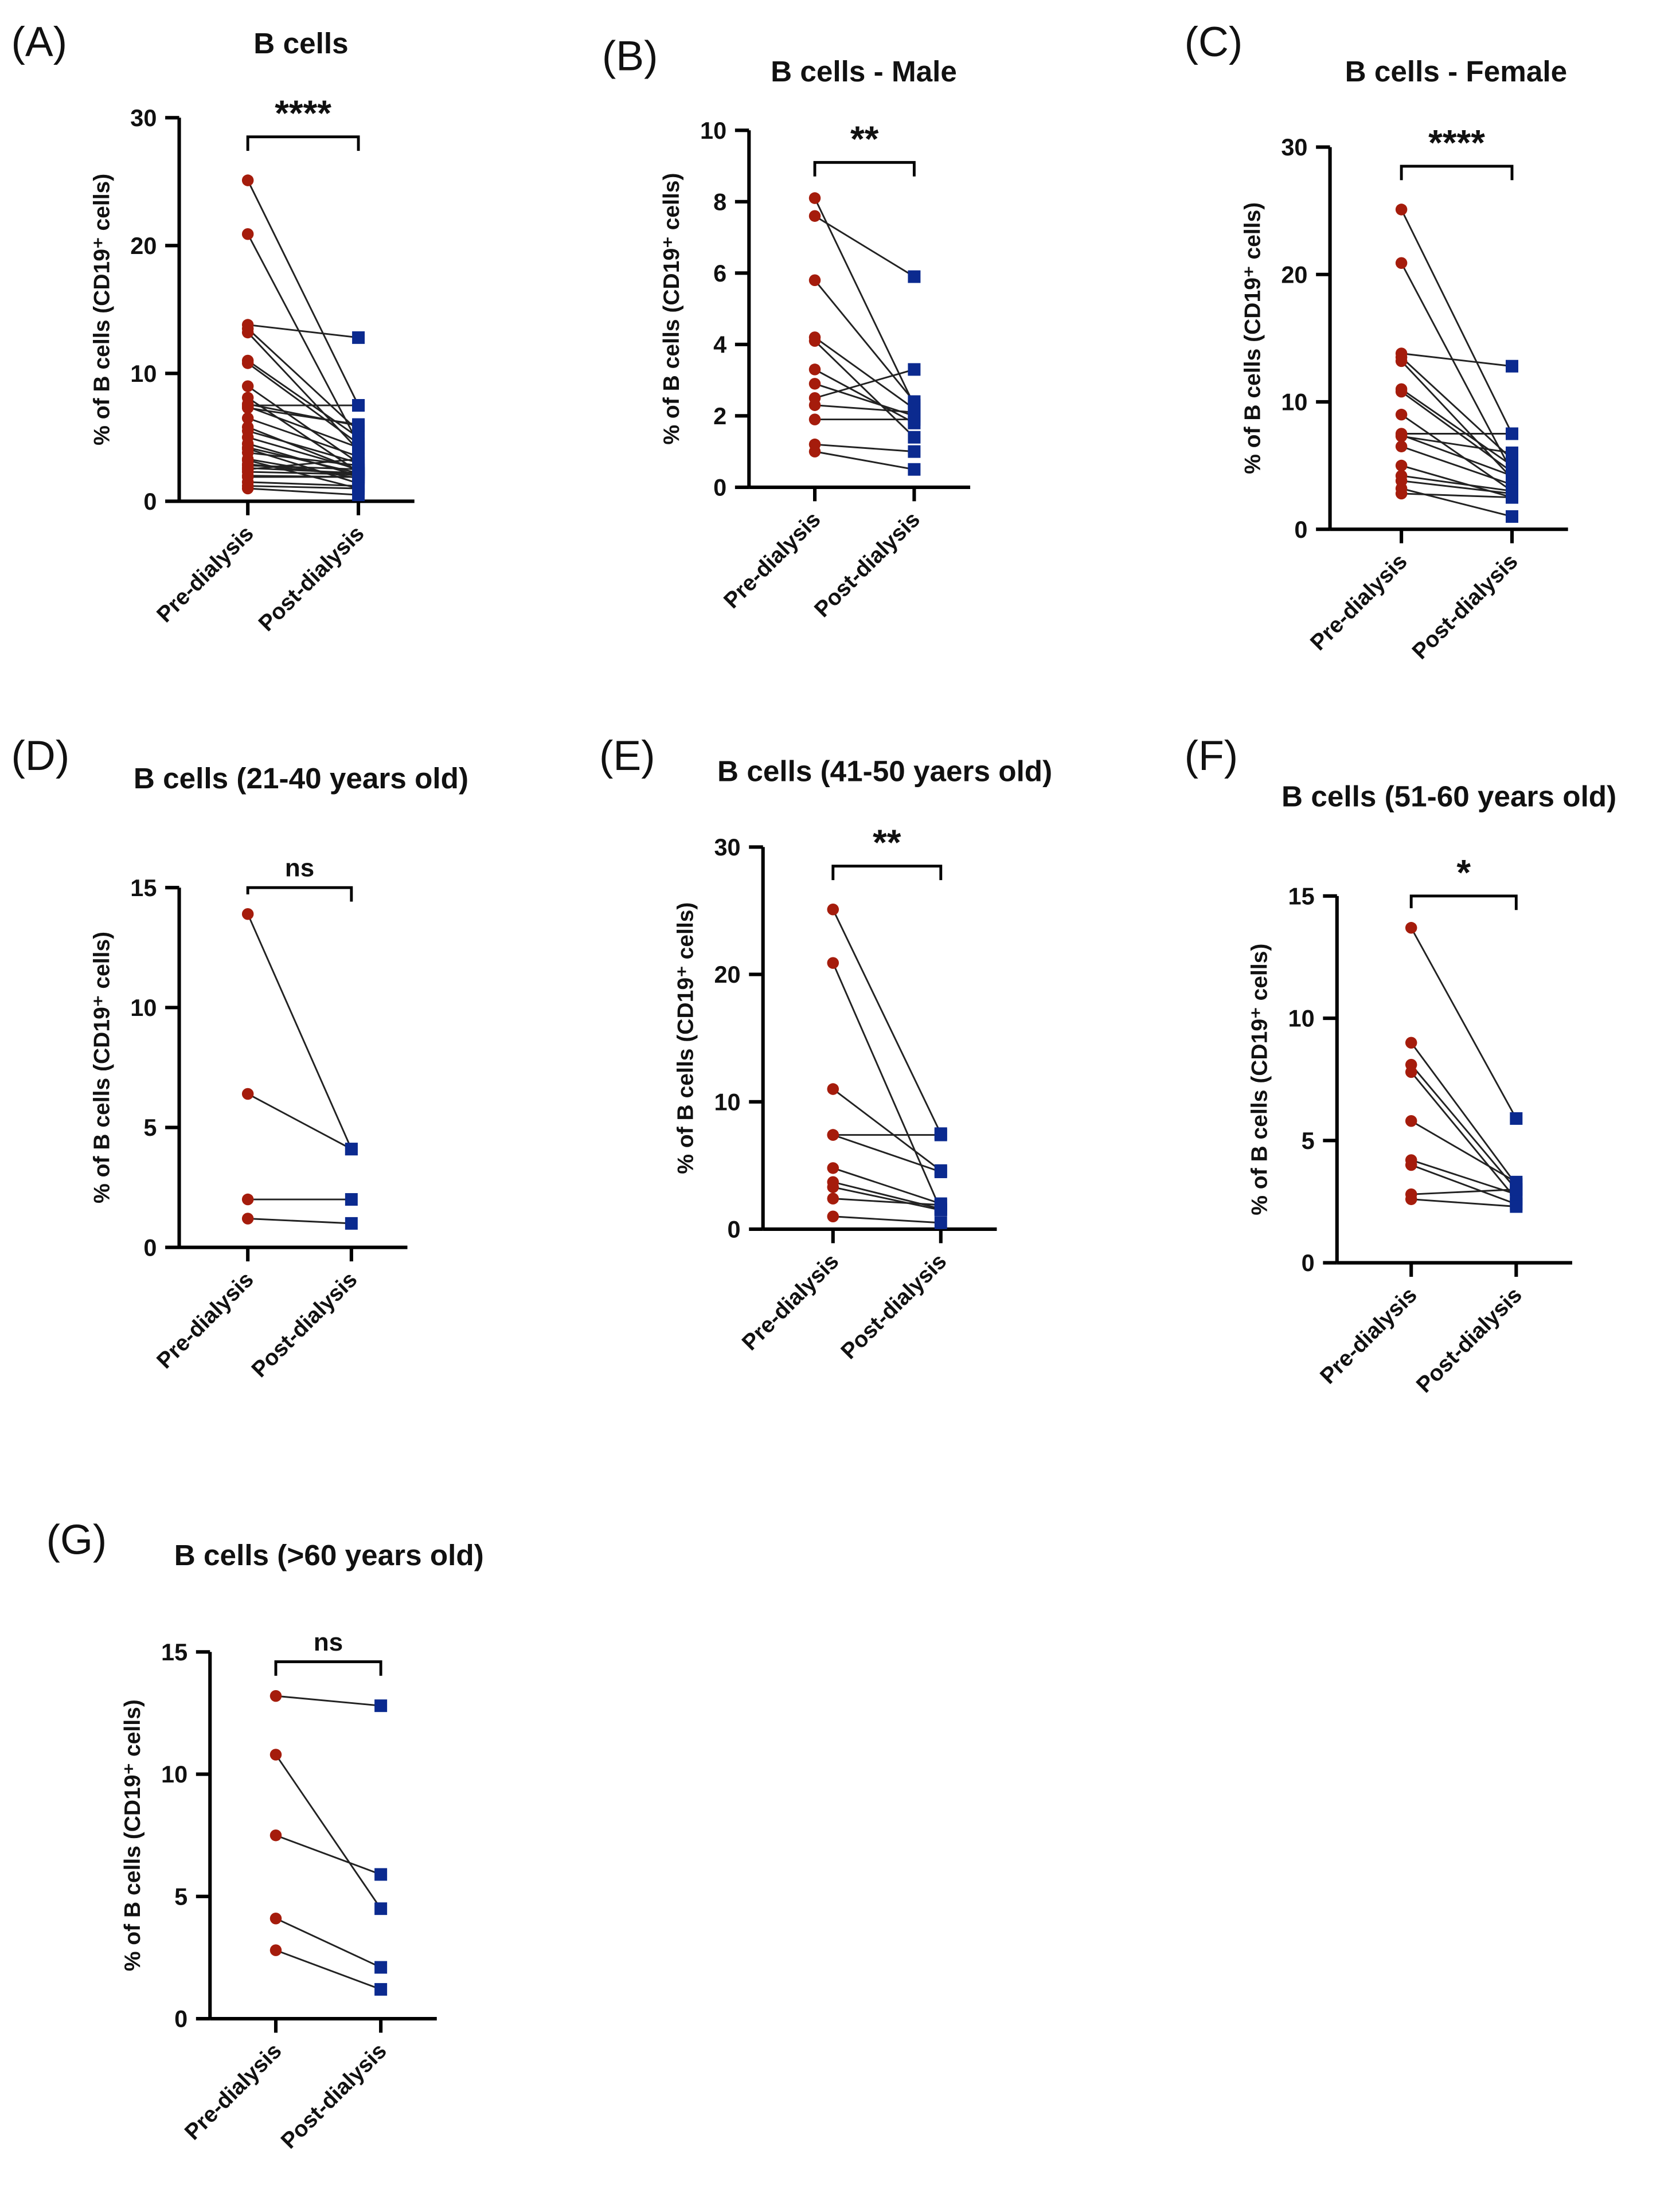 This screenshot has width=1680, height=2205. What do you see at coordinates (301, 778) in the screenshot?
I see `chart-title: B cells (21-40 years old)` at bounding box center [301, 778].